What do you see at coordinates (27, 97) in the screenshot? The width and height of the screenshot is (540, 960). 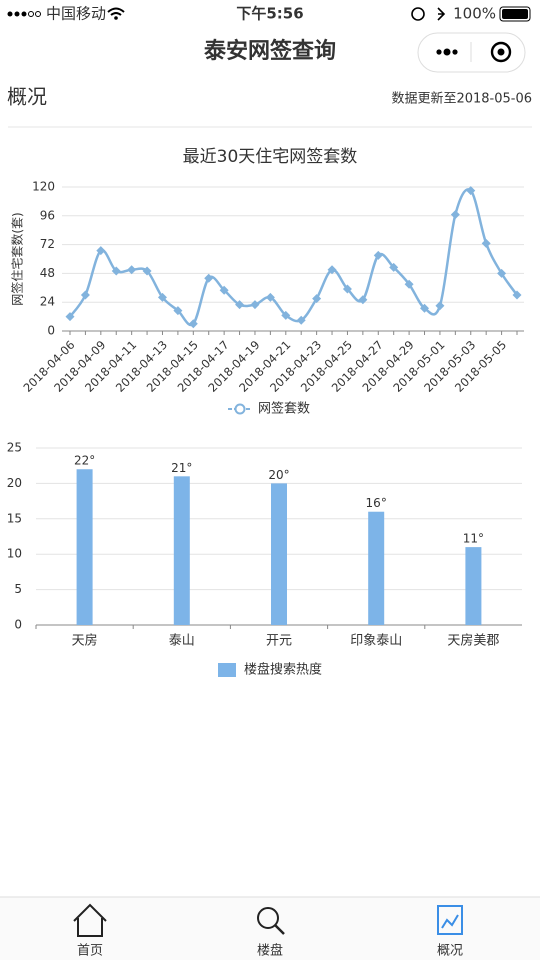 I see `section-title: 概况` at bounding box center [27, 97].